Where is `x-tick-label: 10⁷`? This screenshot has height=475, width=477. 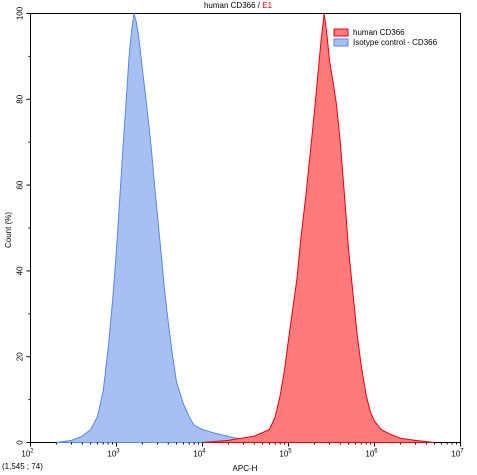 x-tick-label: 10⁷ is located at coordinates (457, 454).